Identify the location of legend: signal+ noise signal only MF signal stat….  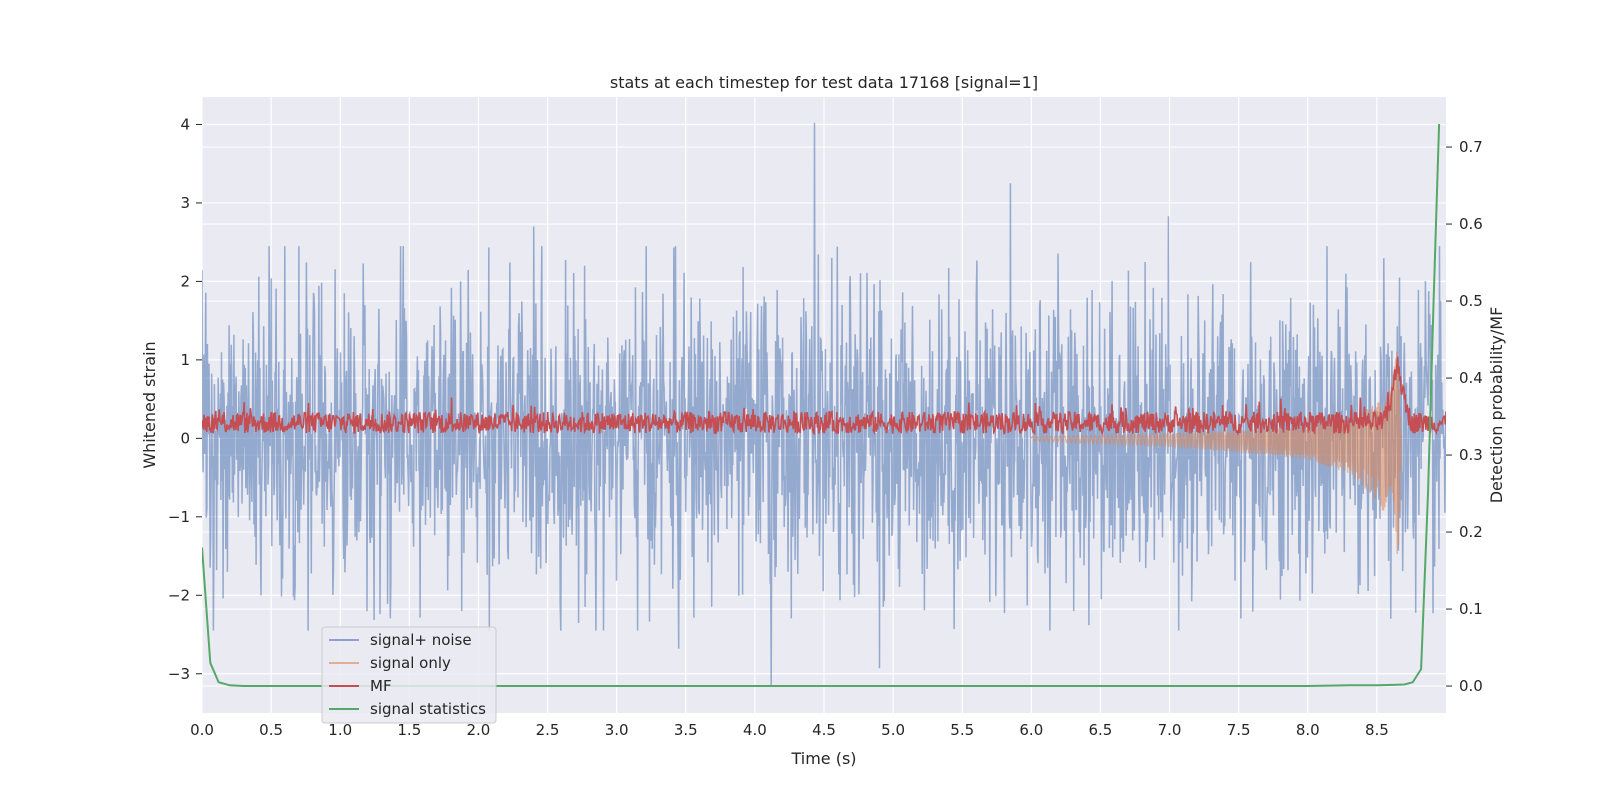
(409, 675).